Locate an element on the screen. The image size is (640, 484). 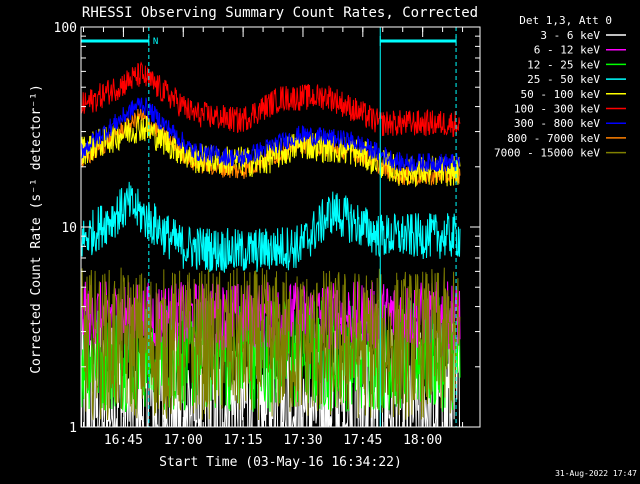
x-tick-label: 18:00 is located at coordinates (422, 440).